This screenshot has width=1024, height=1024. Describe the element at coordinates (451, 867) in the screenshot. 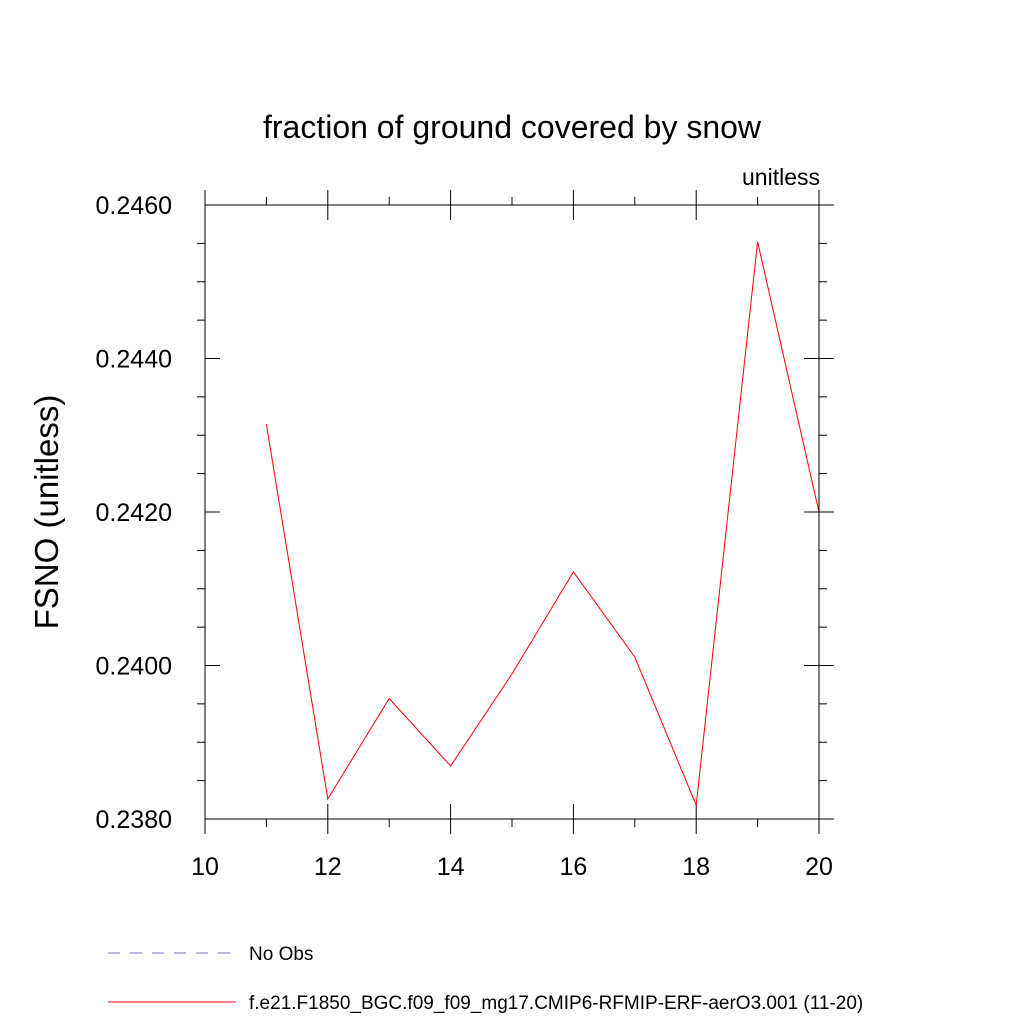

I see `x-tick-label: 14` at that location.